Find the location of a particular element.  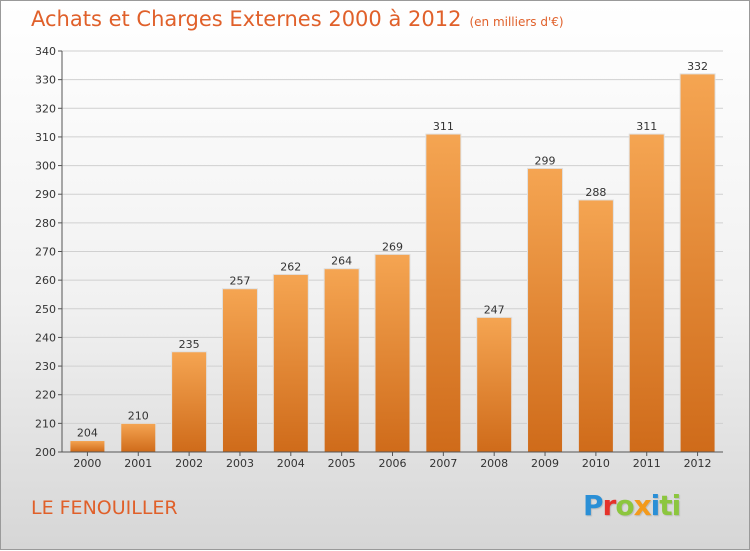

x-tick-label: 2001 is located at coordinates (138, 463).